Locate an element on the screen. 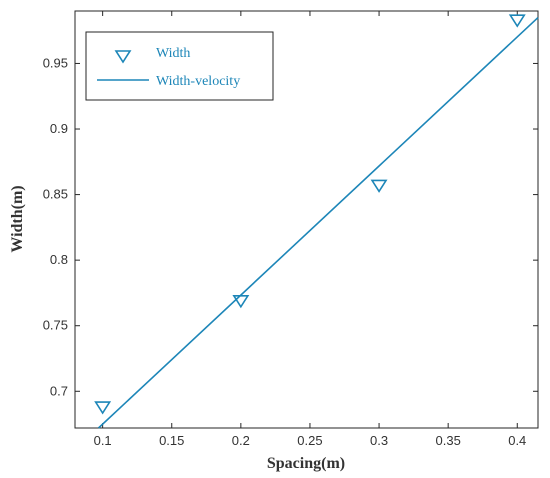  legend-box is located at coordinates (179, 66).